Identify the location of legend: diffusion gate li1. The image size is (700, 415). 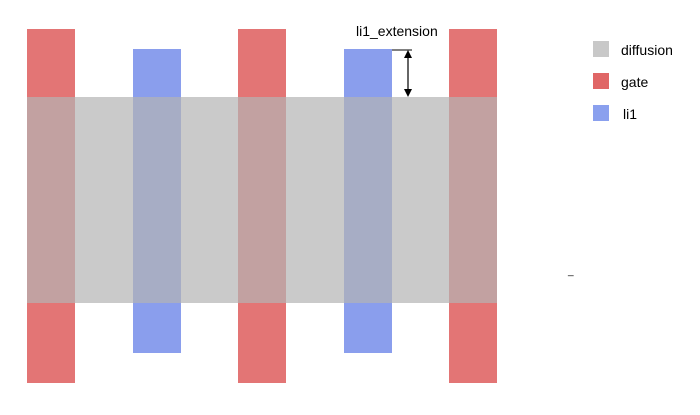
(633, 81).